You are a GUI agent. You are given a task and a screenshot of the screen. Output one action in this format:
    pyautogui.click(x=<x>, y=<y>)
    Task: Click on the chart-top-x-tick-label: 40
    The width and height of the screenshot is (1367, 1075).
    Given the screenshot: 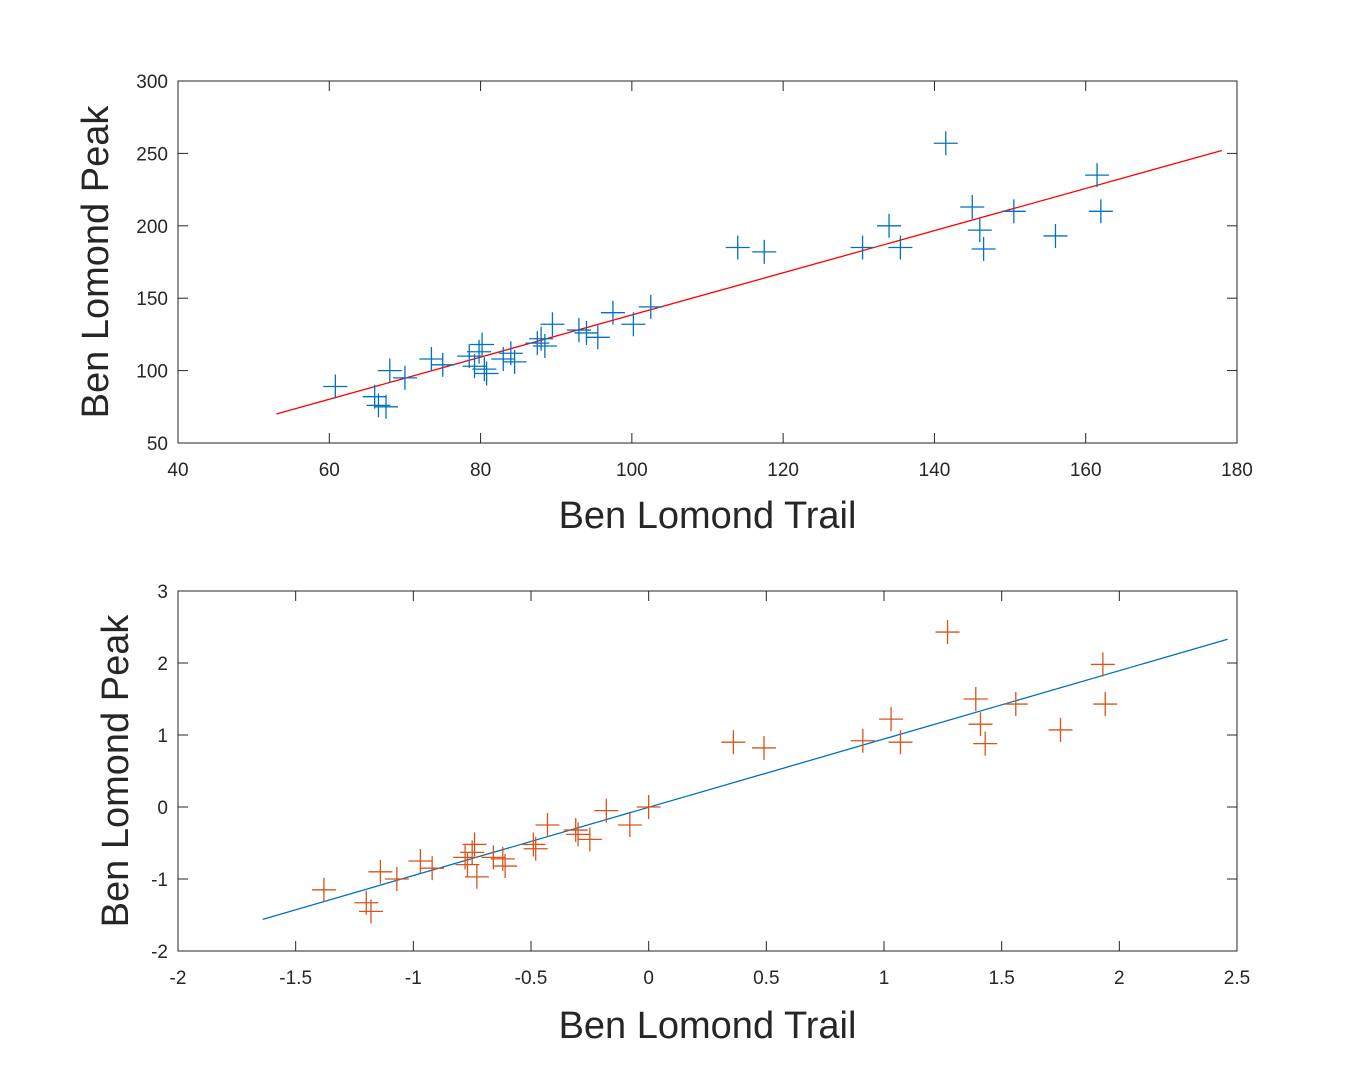 What is the action you would take?
    pyautogui.click(x=177, y=470)
    